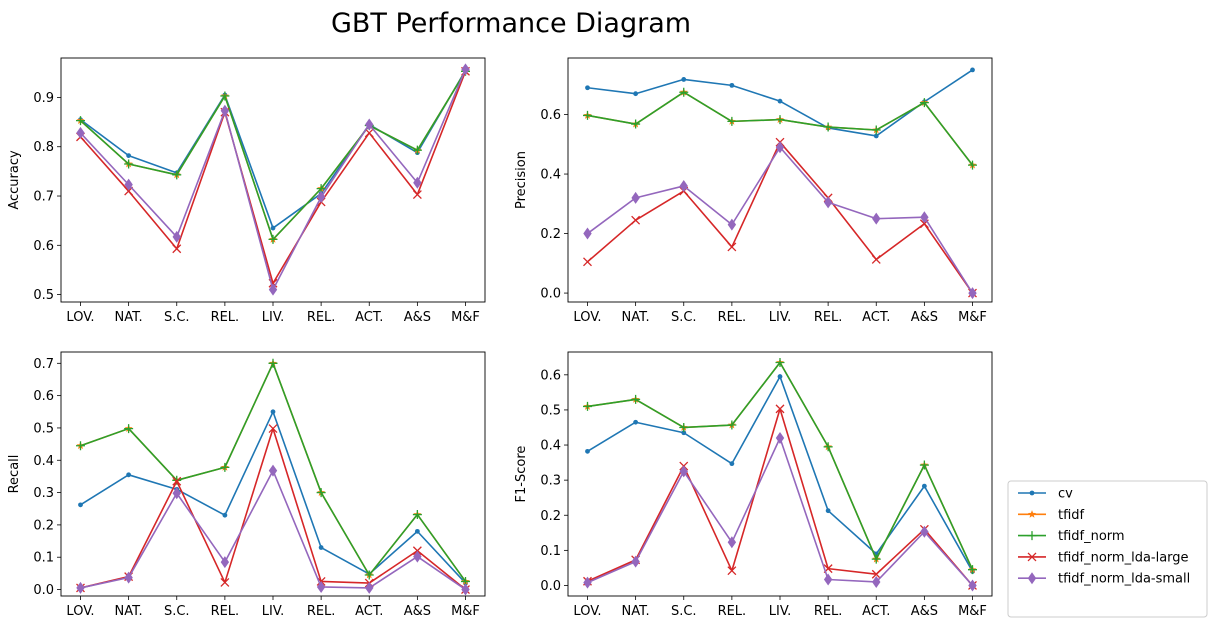  What do you see at coordinates (511, 23) in the screenshot?
I see `figure-title: GBT Performance Diagram` at bounding box center [511, 23].